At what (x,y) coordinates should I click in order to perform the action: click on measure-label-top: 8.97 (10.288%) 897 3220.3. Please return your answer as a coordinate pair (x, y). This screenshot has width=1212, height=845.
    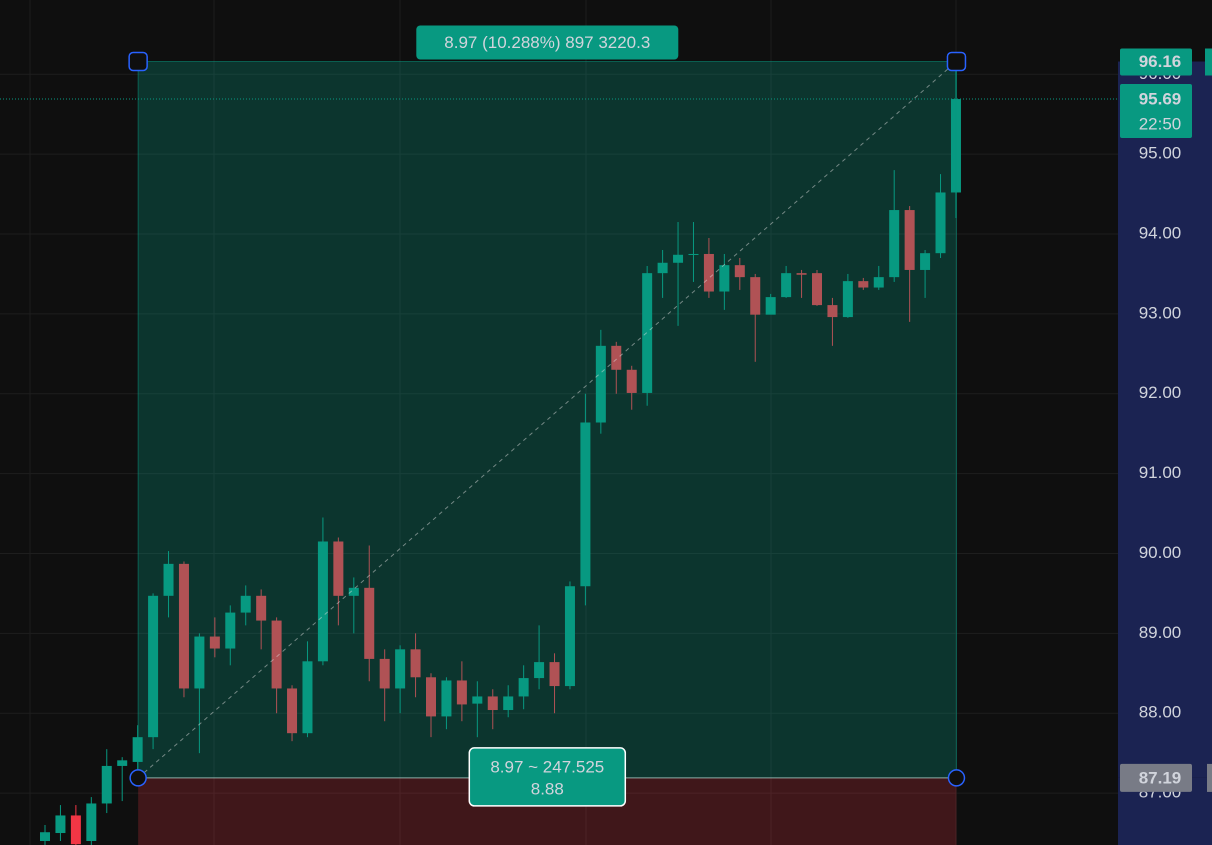
    Looking at the image, I should click on (547, 42).